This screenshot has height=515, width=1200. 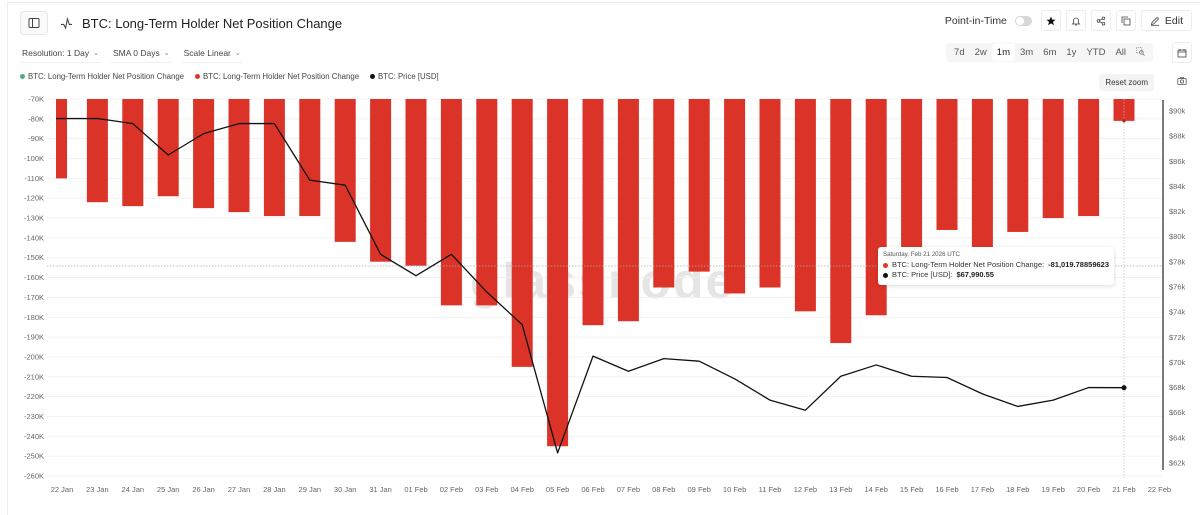 I want to click on x-axis-tick: 01 Feb, so click(x=415, y=489).